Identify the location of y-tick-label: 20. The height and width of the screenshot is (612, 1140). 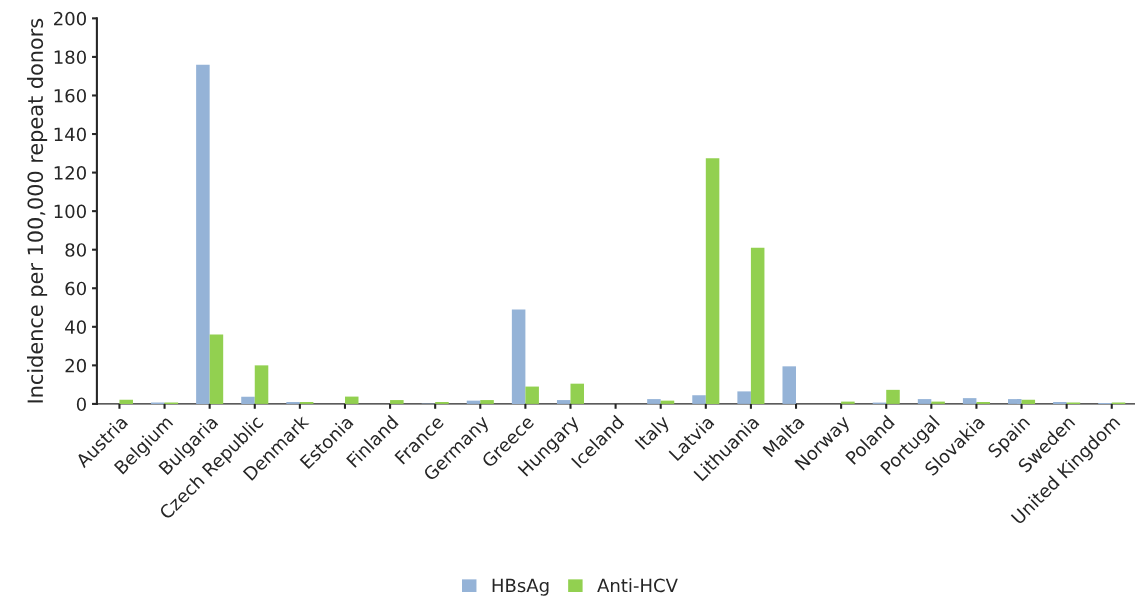
(75, 365).